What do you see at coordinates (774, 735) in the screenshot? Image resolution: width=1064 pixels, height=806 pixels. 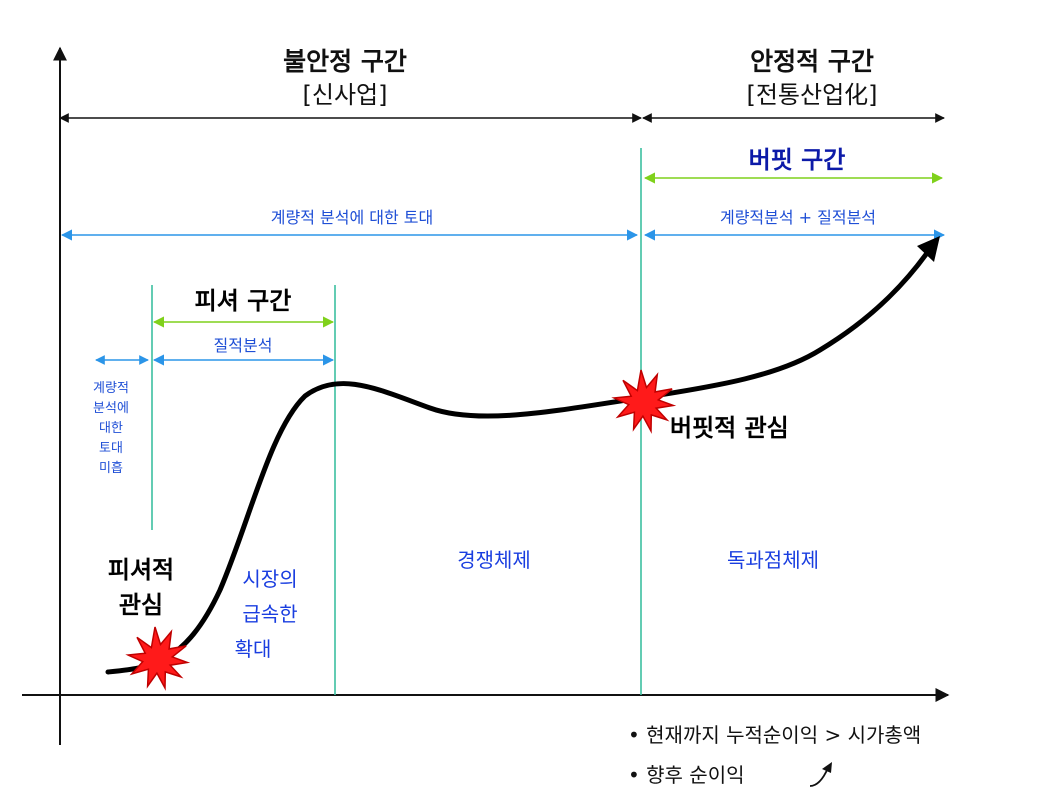 I see `note-accumulated-profit: • 현재까지 누적순이익 > 시가총액` at bounding box center [774, 735].